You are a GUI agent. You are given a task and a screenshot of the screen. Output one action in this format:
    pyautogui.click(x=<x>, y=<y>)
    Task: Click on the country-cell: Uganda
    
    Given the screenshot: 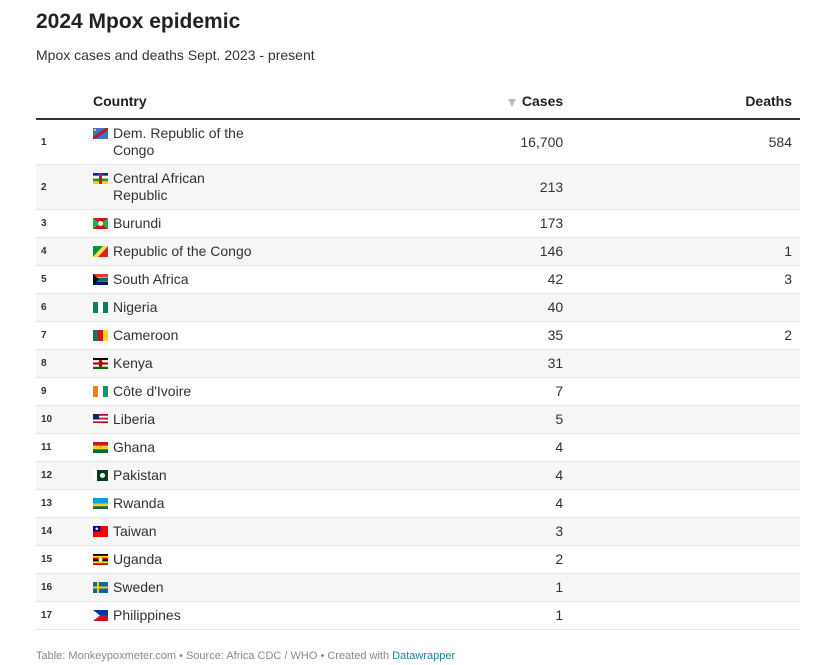 What is the action you would take?
    pyautogui.click(x=198, y=560)
    